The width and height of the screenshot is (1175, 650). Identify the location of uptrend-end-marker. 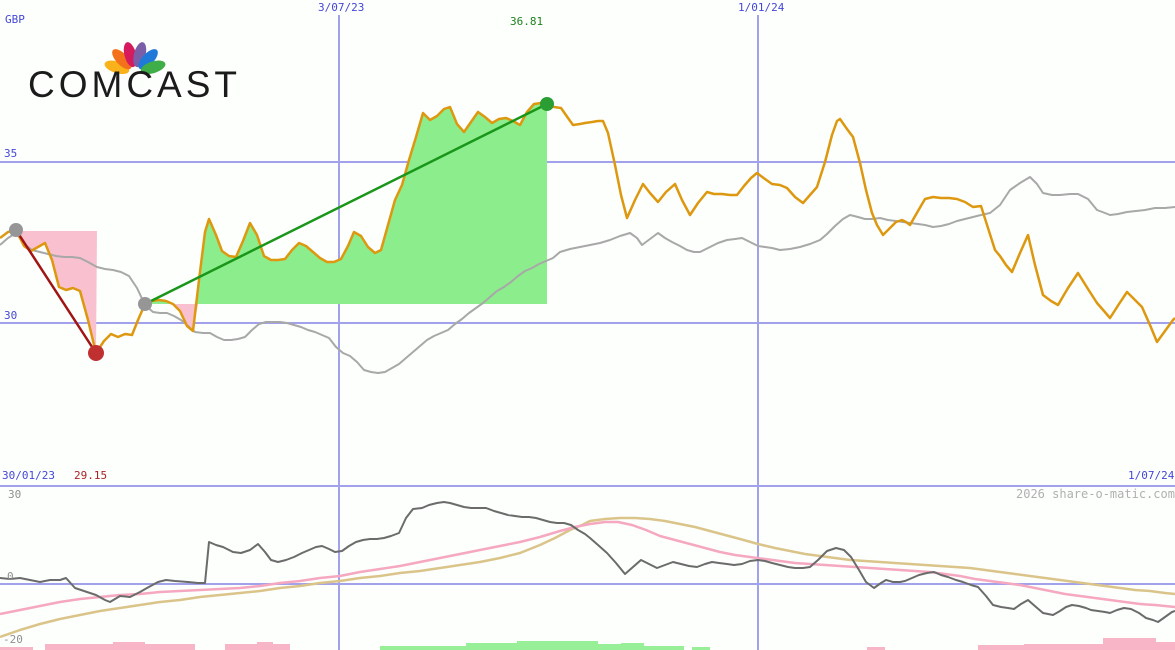
(547, 104).